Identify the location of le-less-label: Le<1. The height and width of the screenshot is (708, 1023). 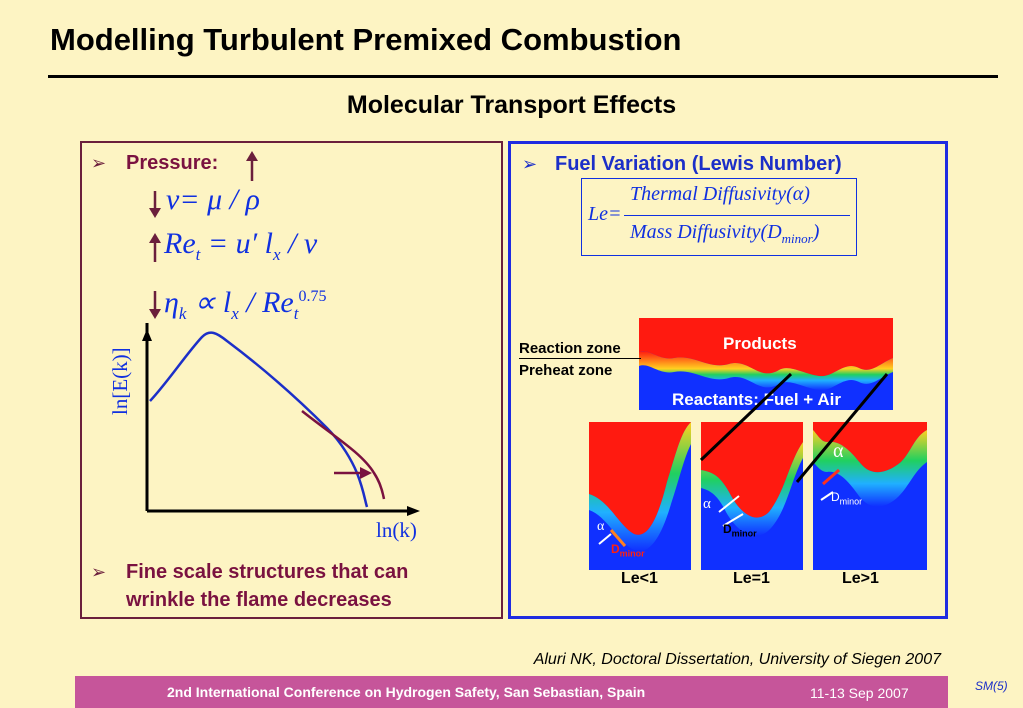
(639, 578).